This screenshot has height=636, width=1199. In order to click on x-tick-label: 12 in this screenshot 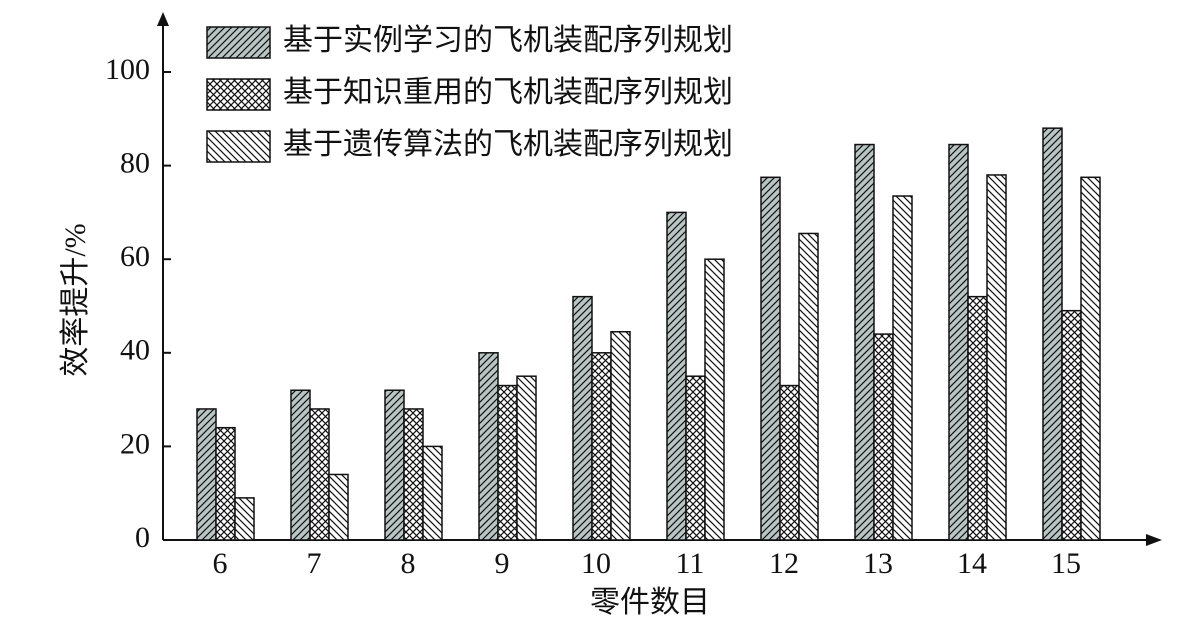, I will do `click(784, 563)`.